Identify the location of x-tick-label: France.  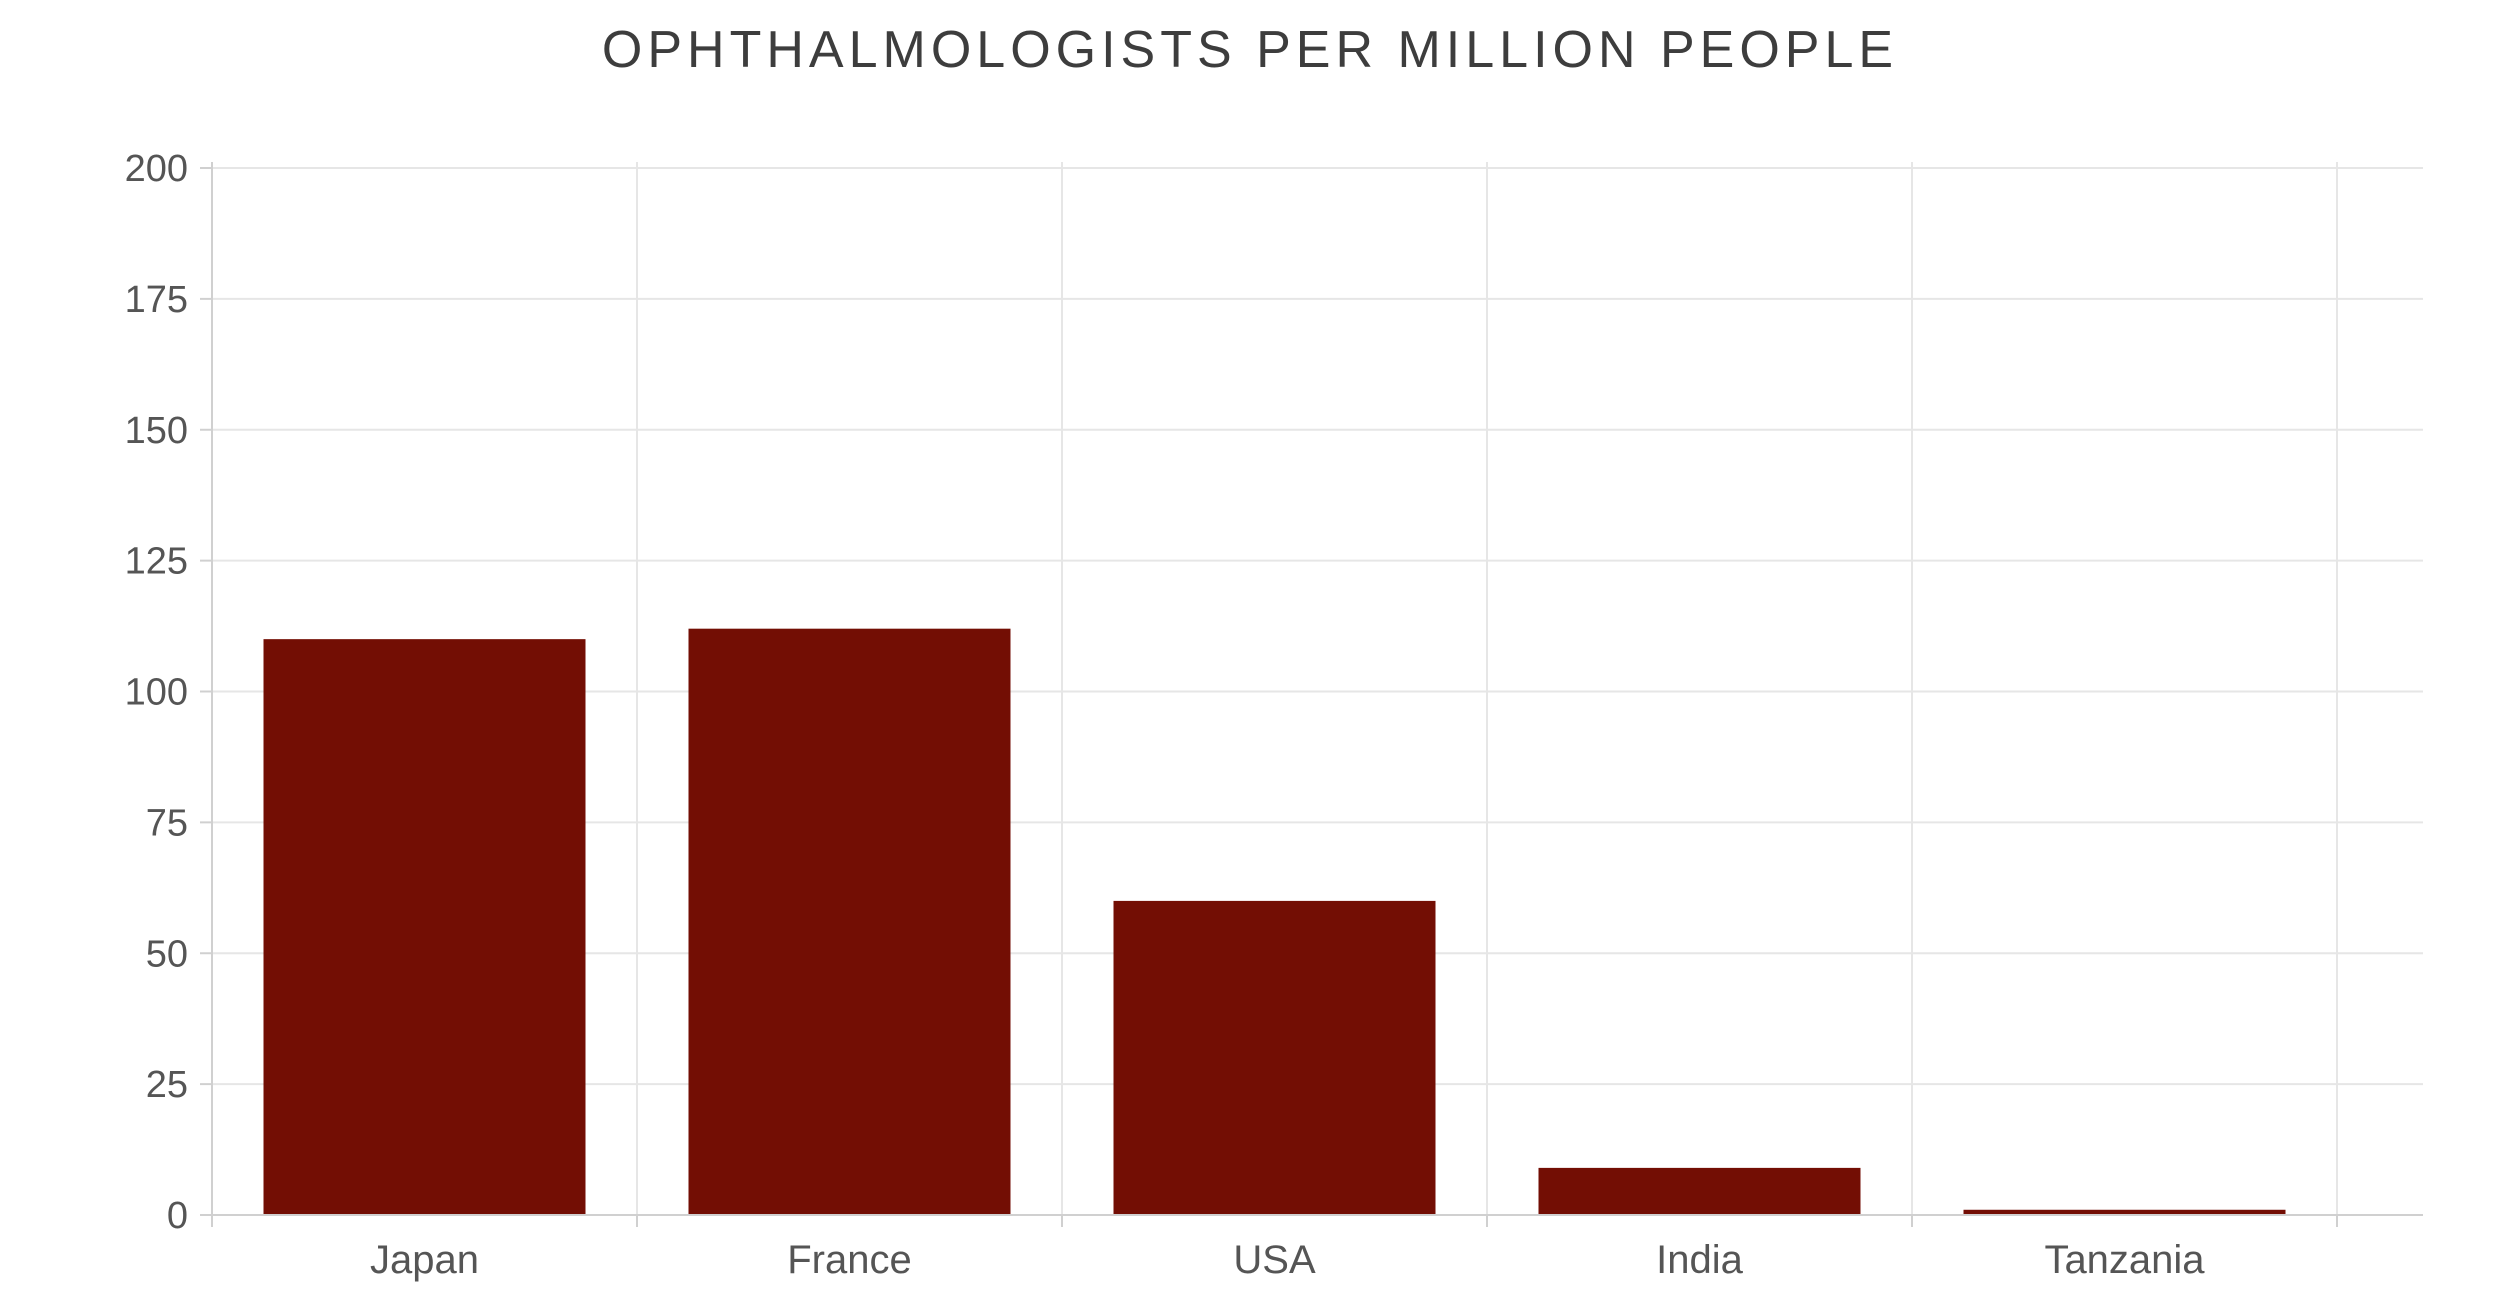
(849, 1260).